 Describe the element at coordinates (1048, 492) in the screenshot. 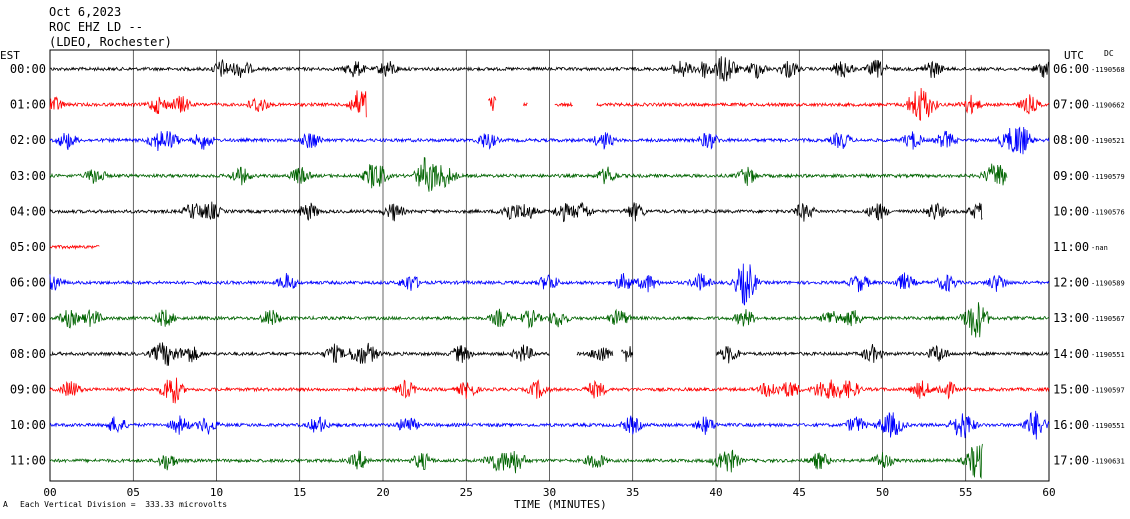

I see `x-tick-label: 60` at that location.